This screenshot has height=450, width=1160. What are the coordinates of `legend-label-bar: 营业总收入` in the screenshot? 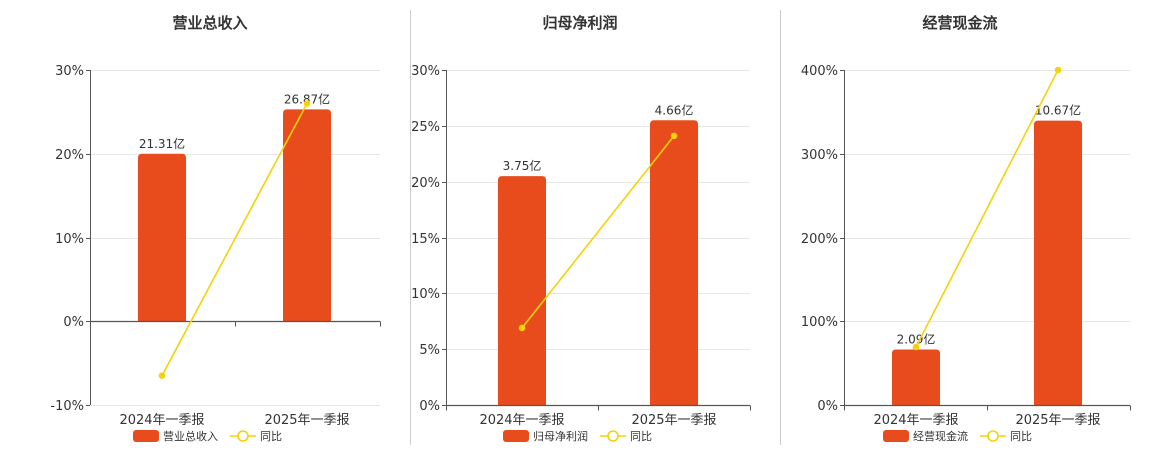 It's located at (190, 436).